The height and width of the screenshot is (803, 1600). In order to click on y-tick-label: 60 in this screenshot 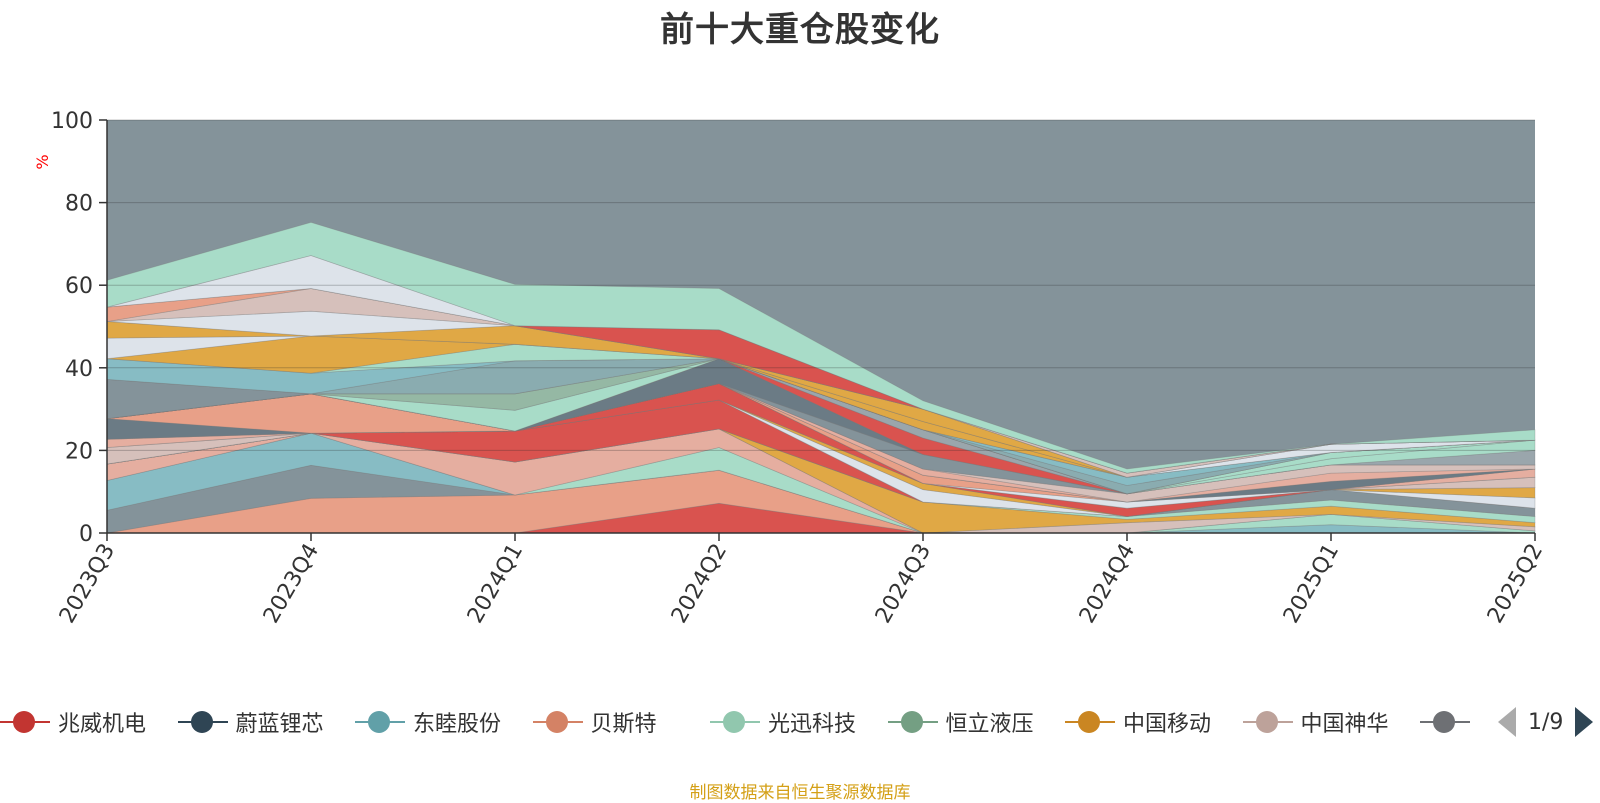, I will do `click(79, 286)`.